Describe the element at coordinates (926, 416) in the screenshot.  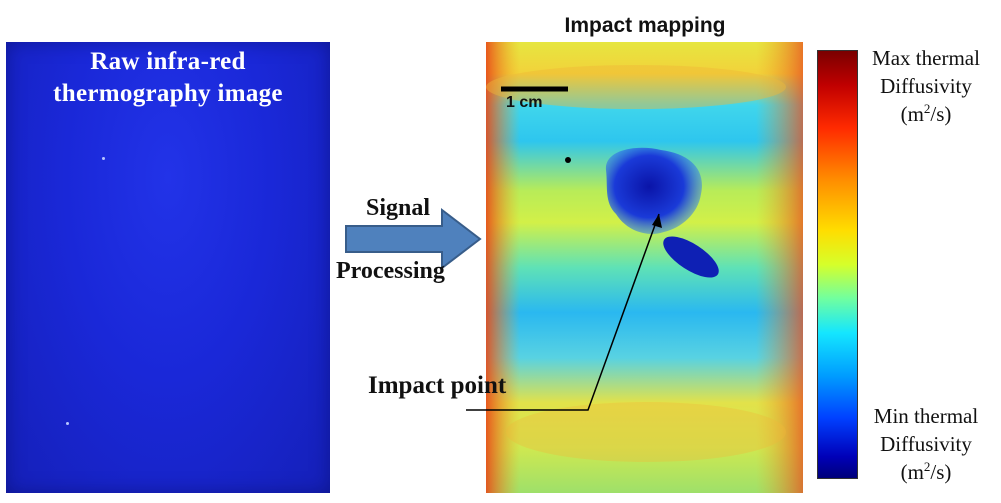
I see `cb-min-line1: Min thermal` at that location.